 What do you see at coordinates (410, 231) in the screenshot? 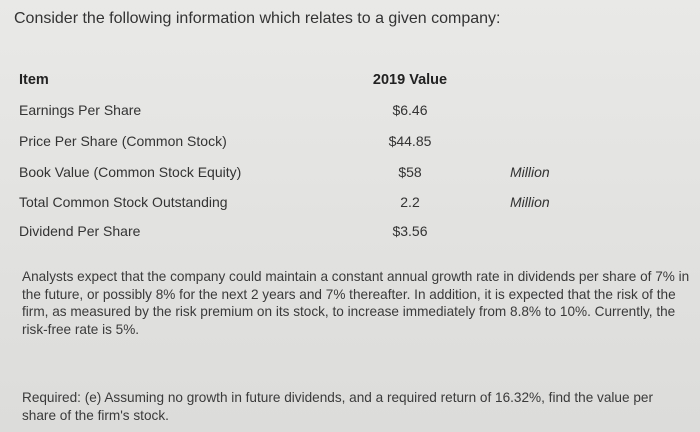
I see `table-row-value: $3.56` at bounding box center [410, 231].